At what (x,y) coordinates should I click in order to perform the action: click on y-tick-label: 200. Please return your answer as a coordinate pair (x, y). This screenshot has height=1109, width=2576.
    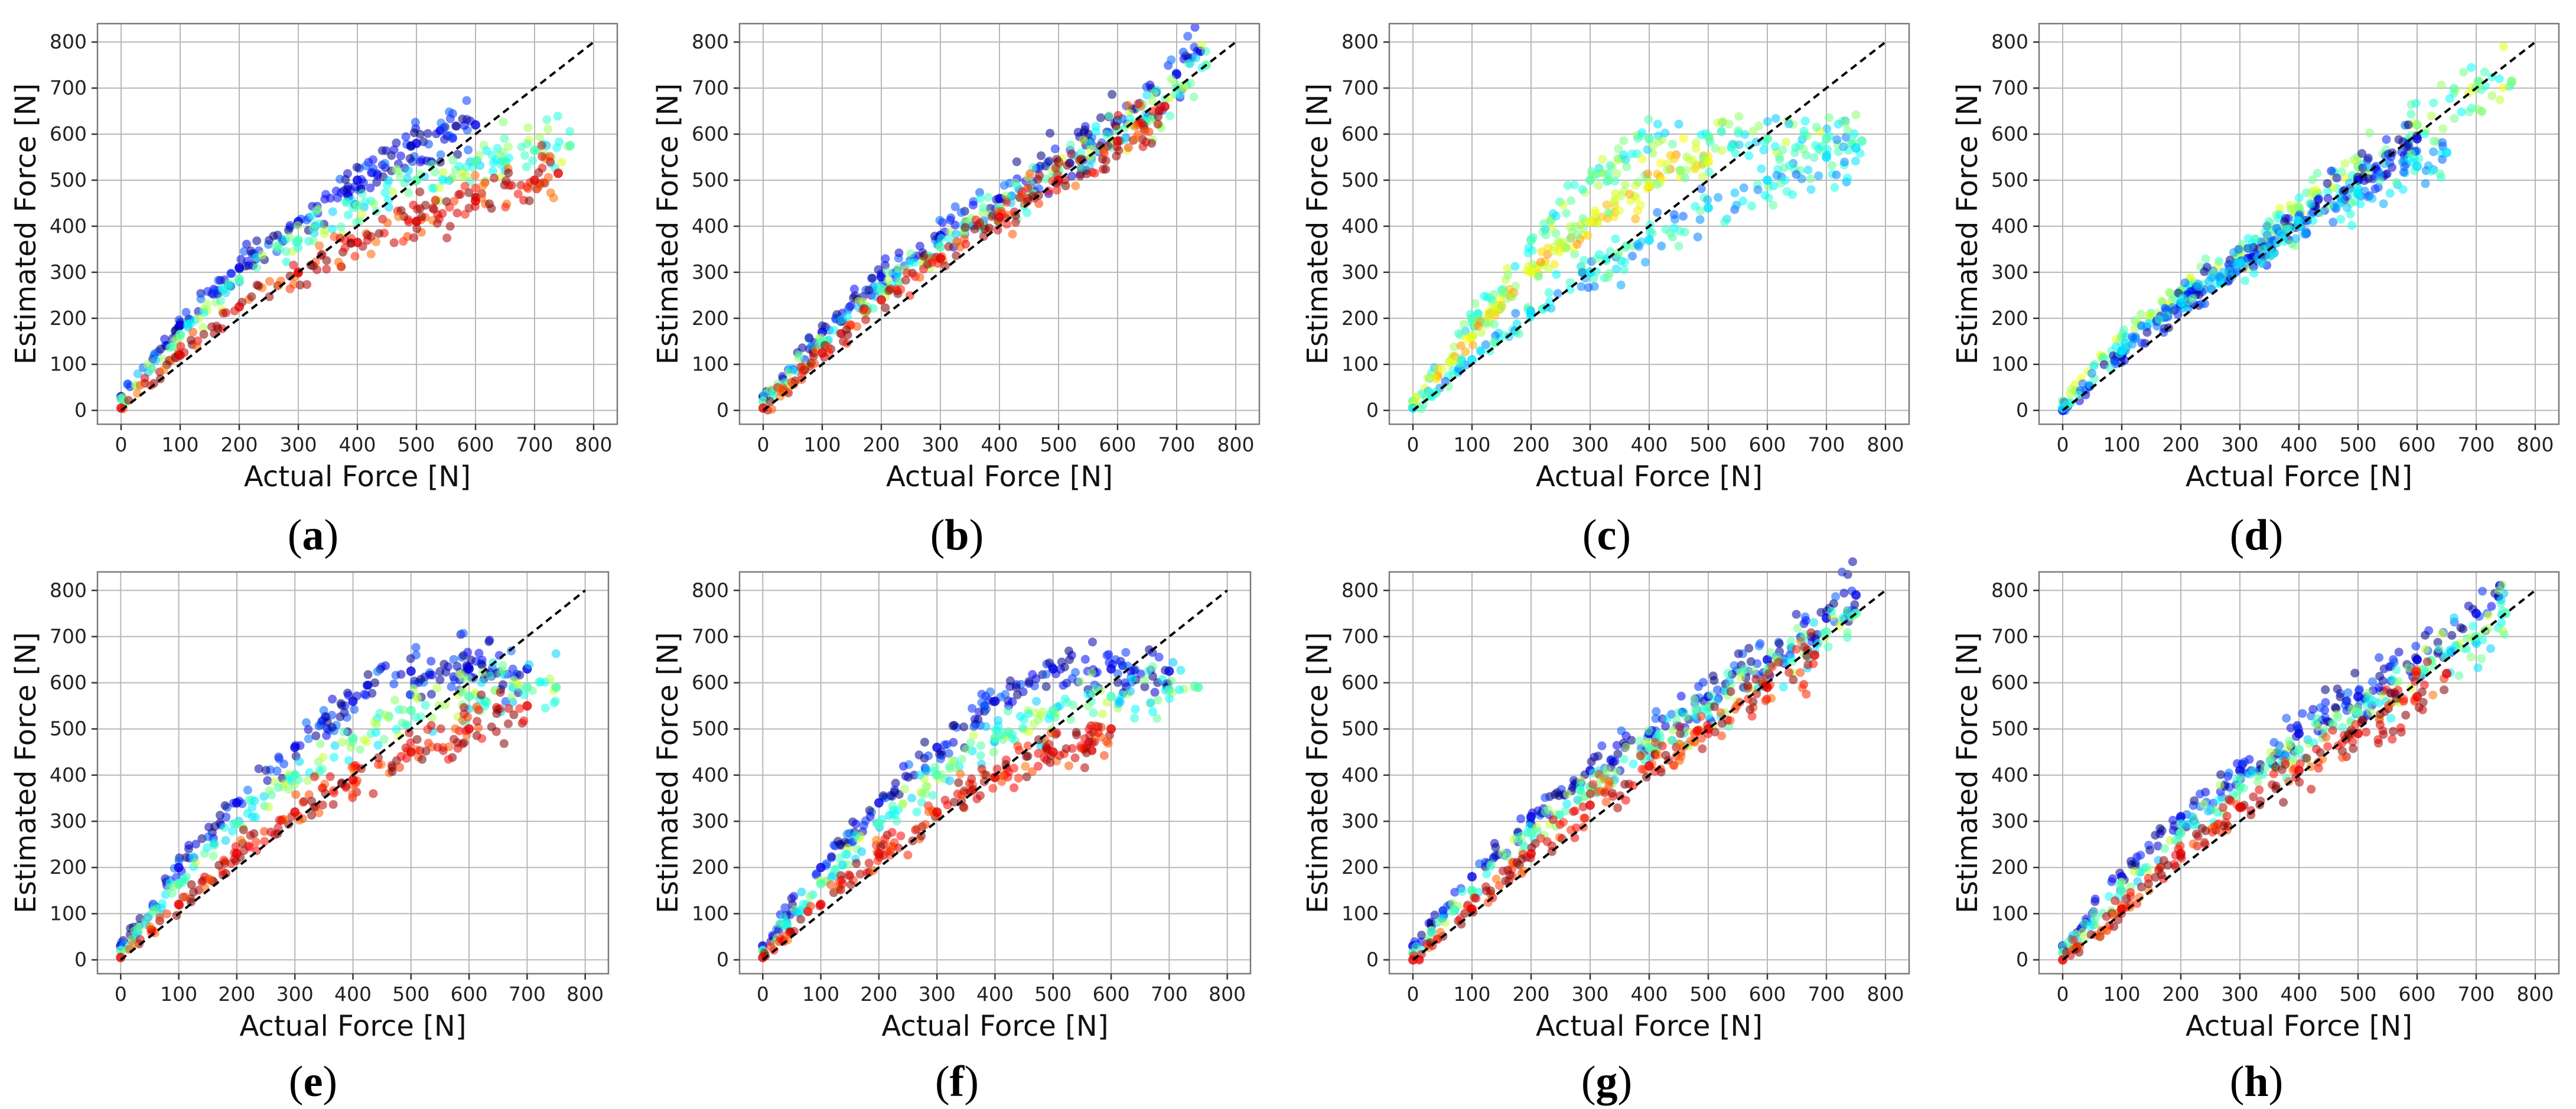
    Looking at the image, I should click on (68, 318).